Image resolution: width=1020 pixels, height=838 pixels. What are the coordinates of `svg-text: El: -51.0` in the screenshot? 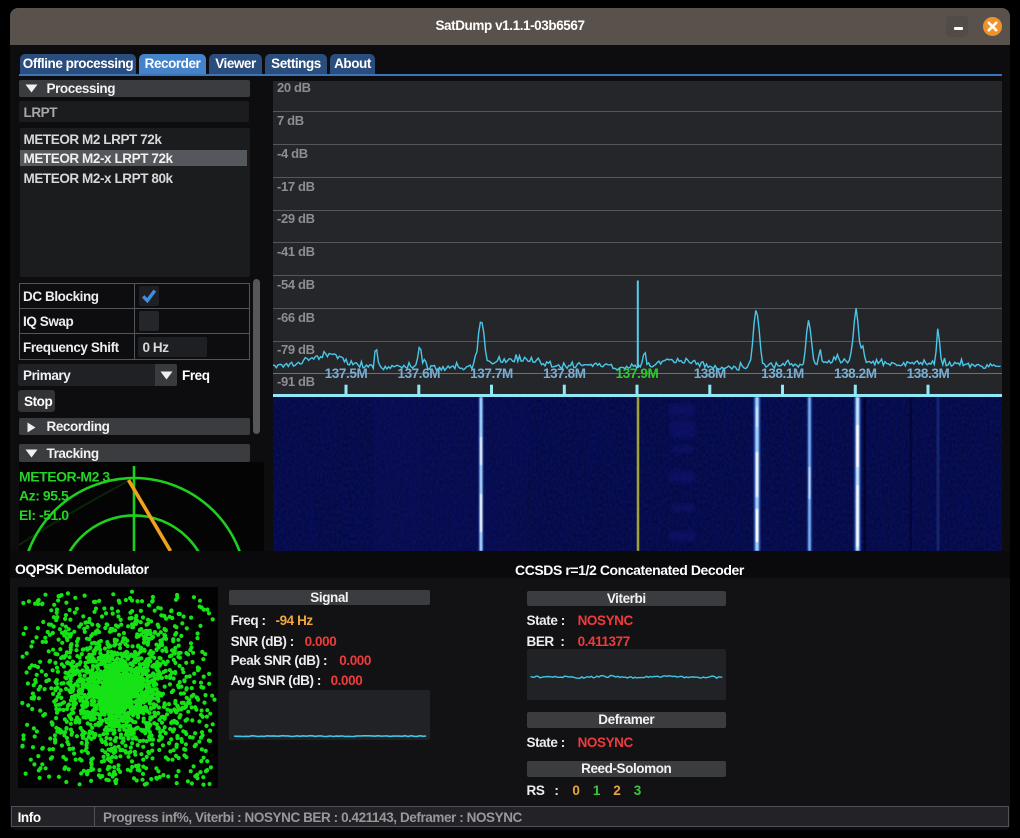 It's located at (44, 515).